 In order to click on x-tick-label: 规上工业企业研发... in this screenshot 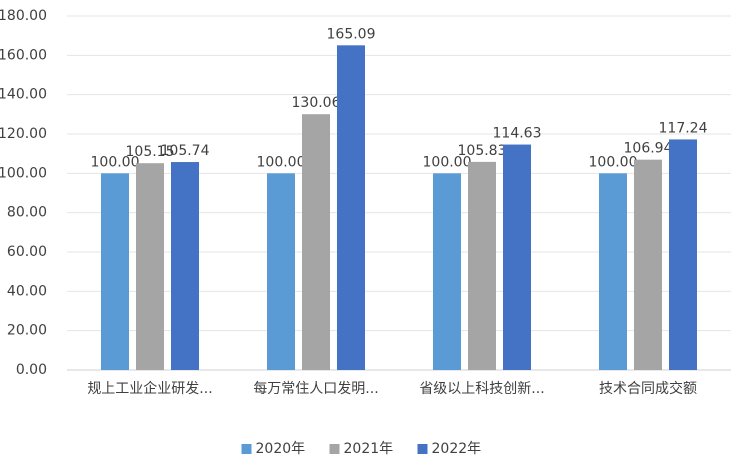, I will do `click(149, 388)`.